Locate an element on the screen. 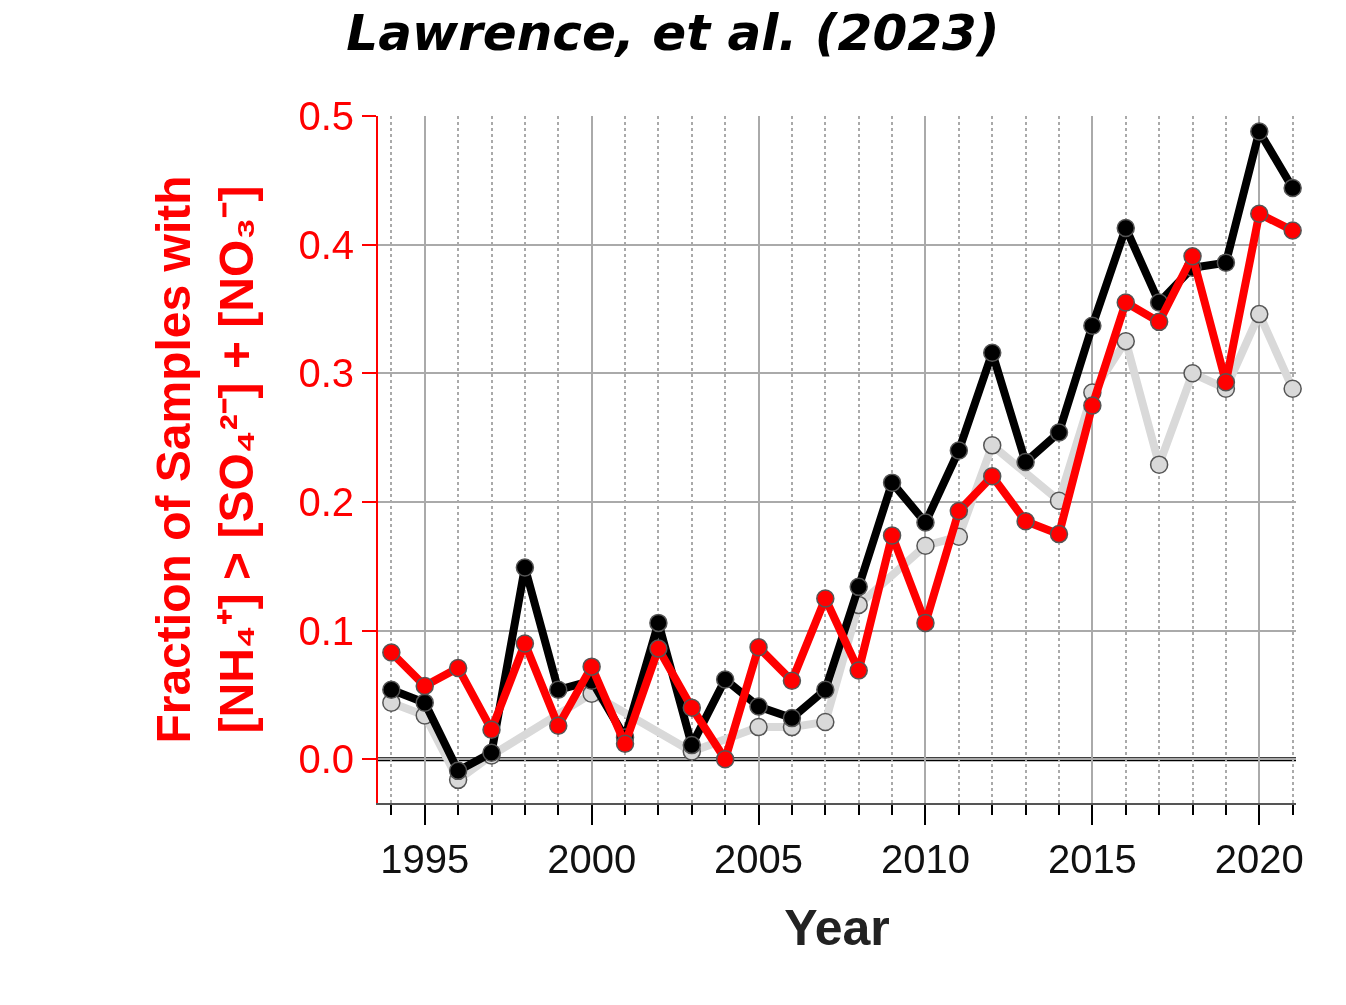  x-axis-title: Year is located at coordinates (837, 928).